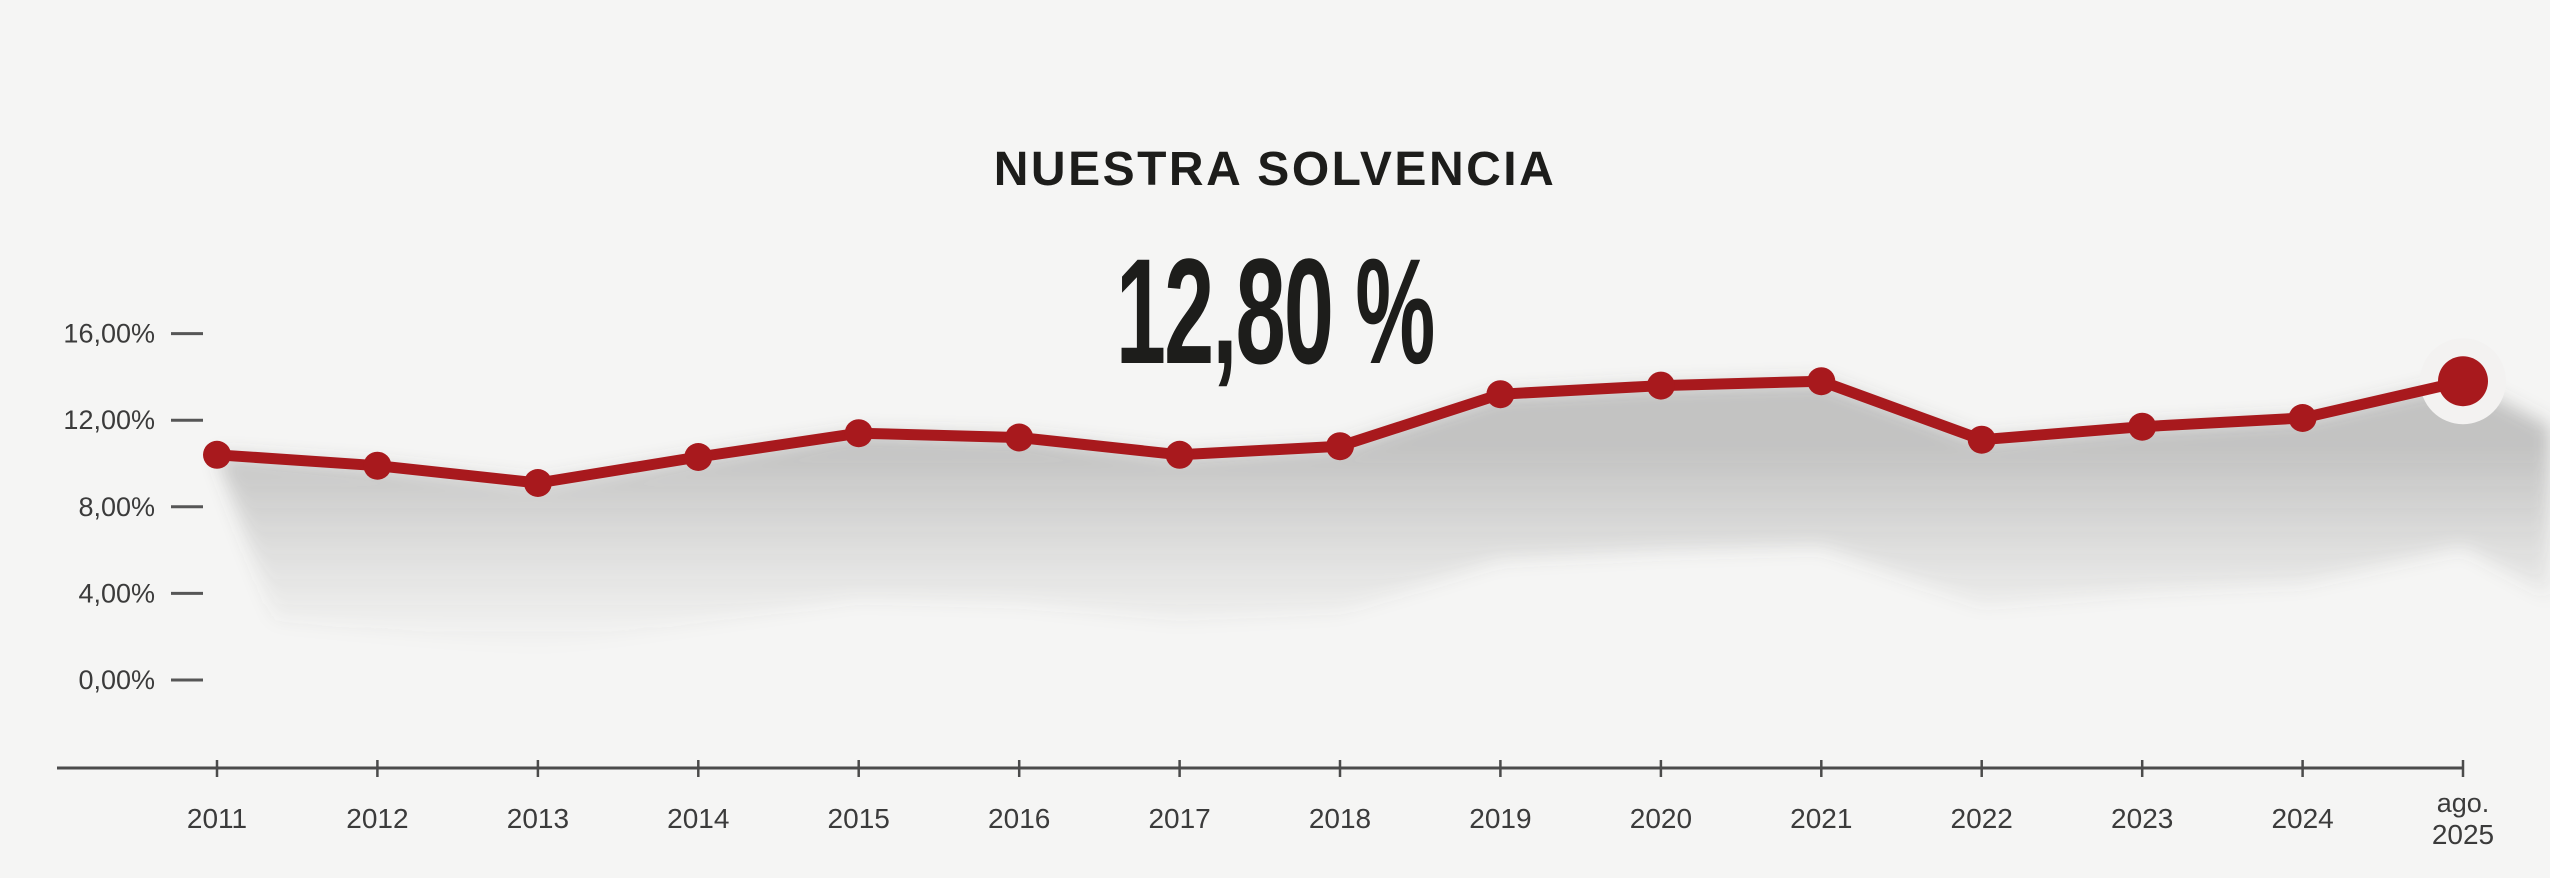 The width and height of the screenshot is (2550, 878). I want to click on data-point-2016, so click(1019, 437).